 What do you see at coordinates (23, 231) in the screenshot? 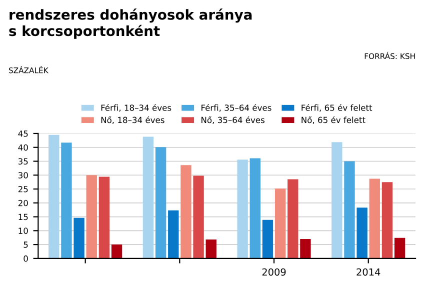
I see `y-tick-label: 10` at bounding box center [23, 231].